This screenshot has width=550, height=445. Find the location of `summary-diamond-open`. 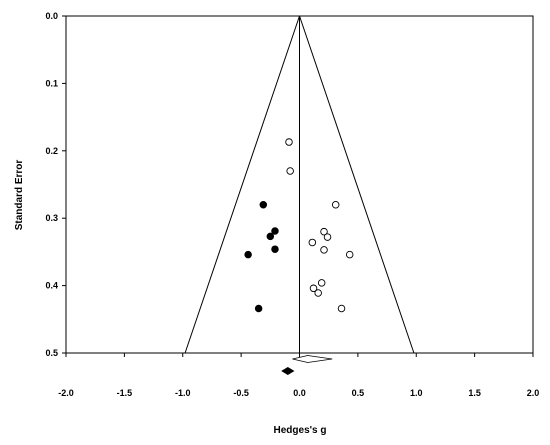

summary-diamond-open is located at coordinates (312, 359).